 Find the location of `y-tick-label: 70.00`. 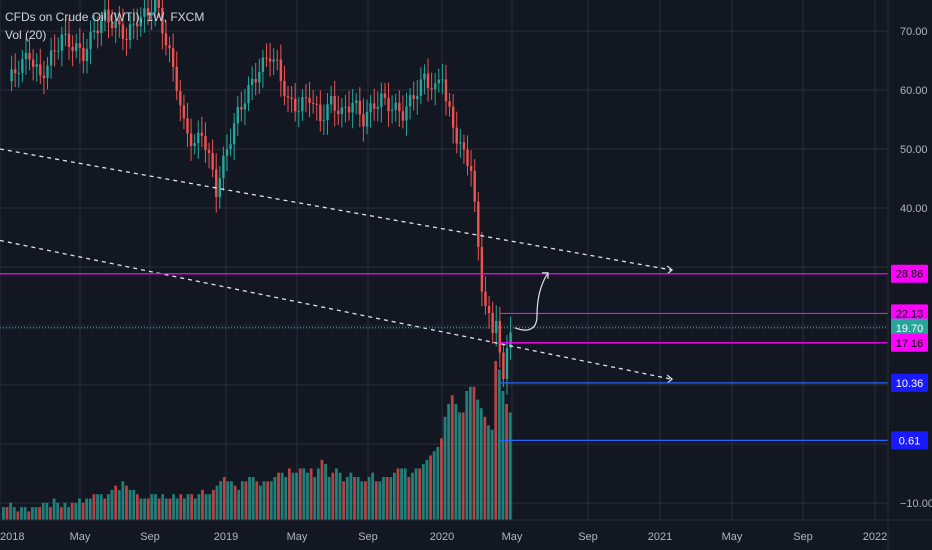

y-tick-label: 70.00 is located at coordinates (914, 32).